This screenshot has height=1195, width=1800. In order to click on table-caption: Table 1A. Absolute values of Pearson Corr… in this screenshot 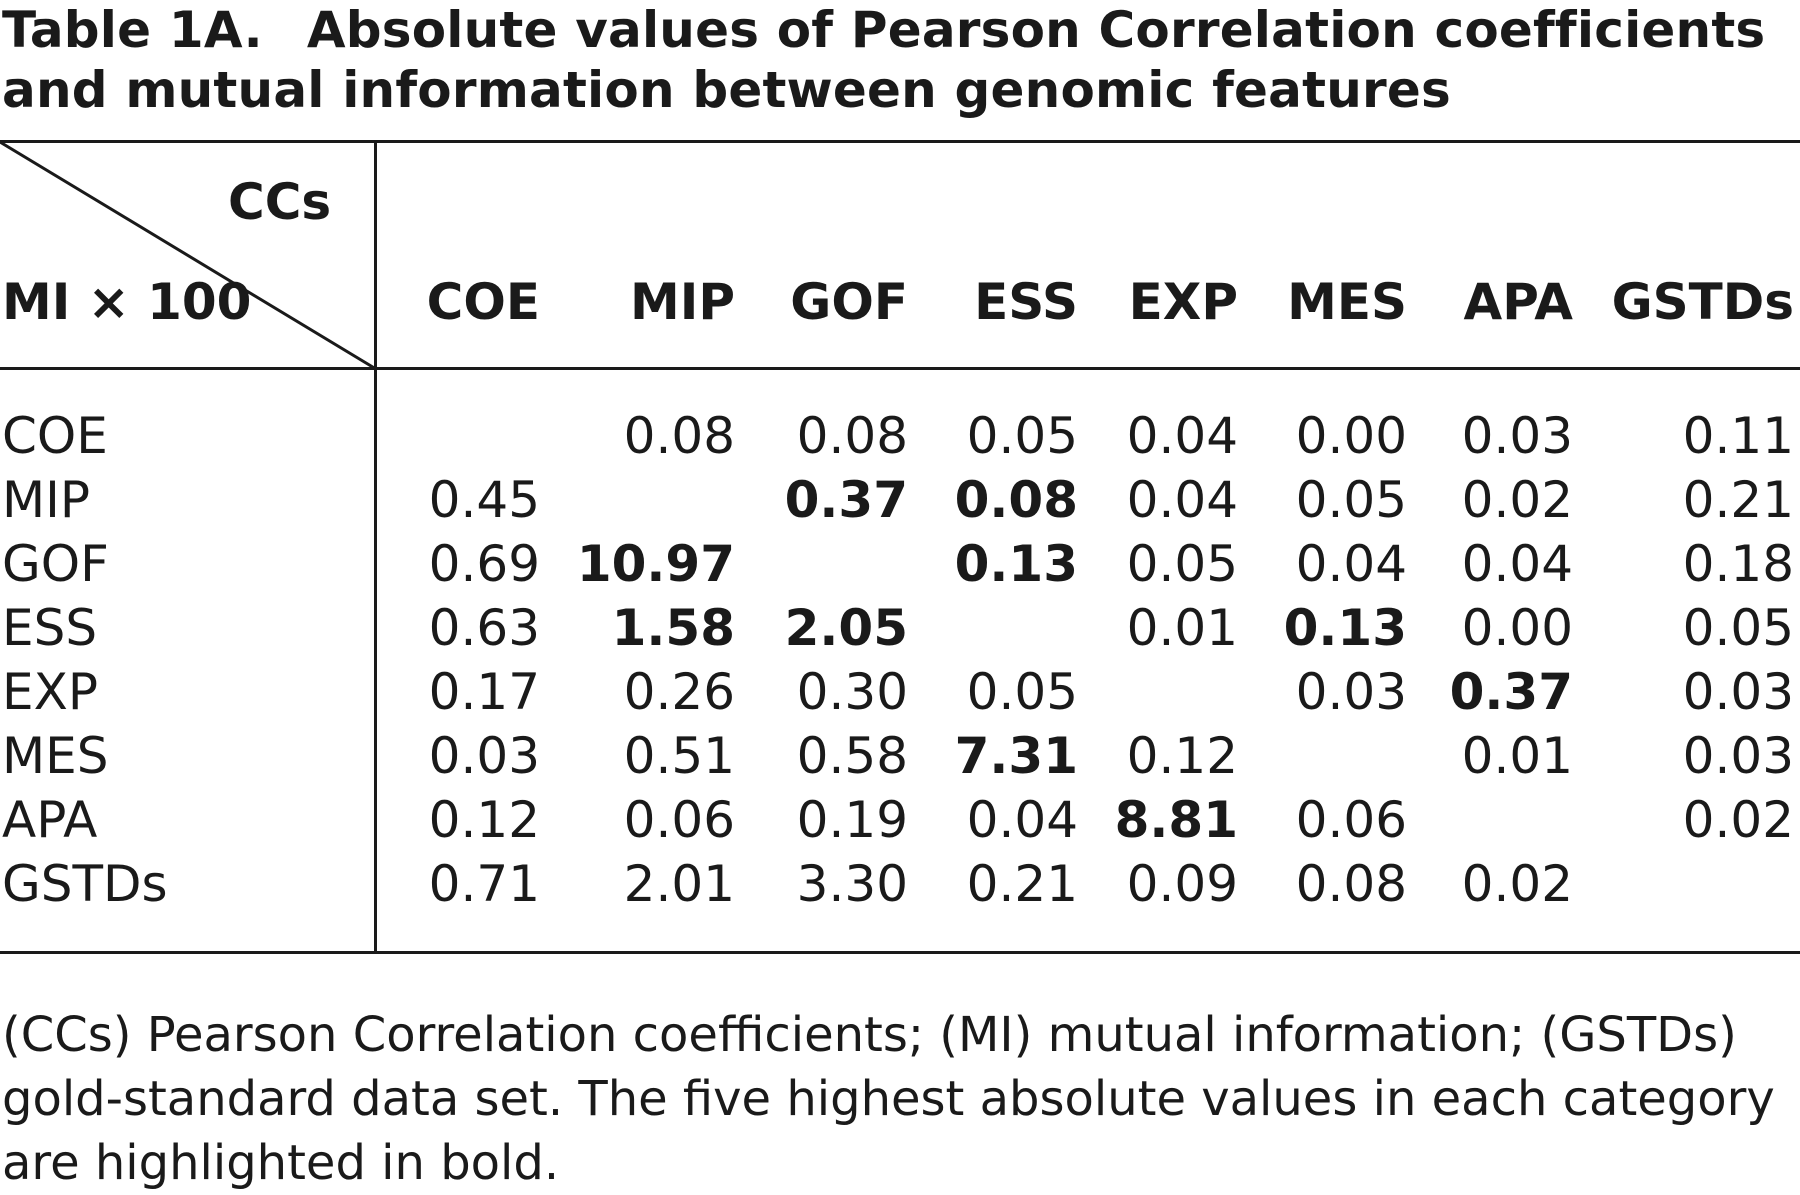, I will do `click(900, 60)`.